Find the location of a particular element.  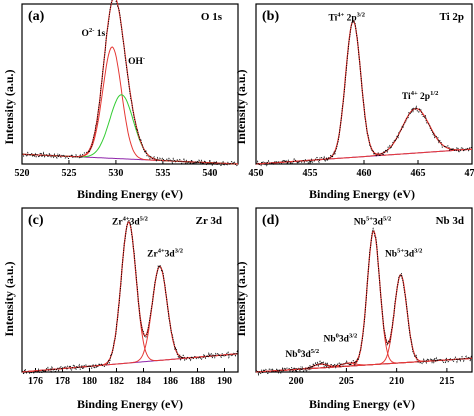

peak-label-d-1: Nb03d3/2 is located at coordinates (341, 339).